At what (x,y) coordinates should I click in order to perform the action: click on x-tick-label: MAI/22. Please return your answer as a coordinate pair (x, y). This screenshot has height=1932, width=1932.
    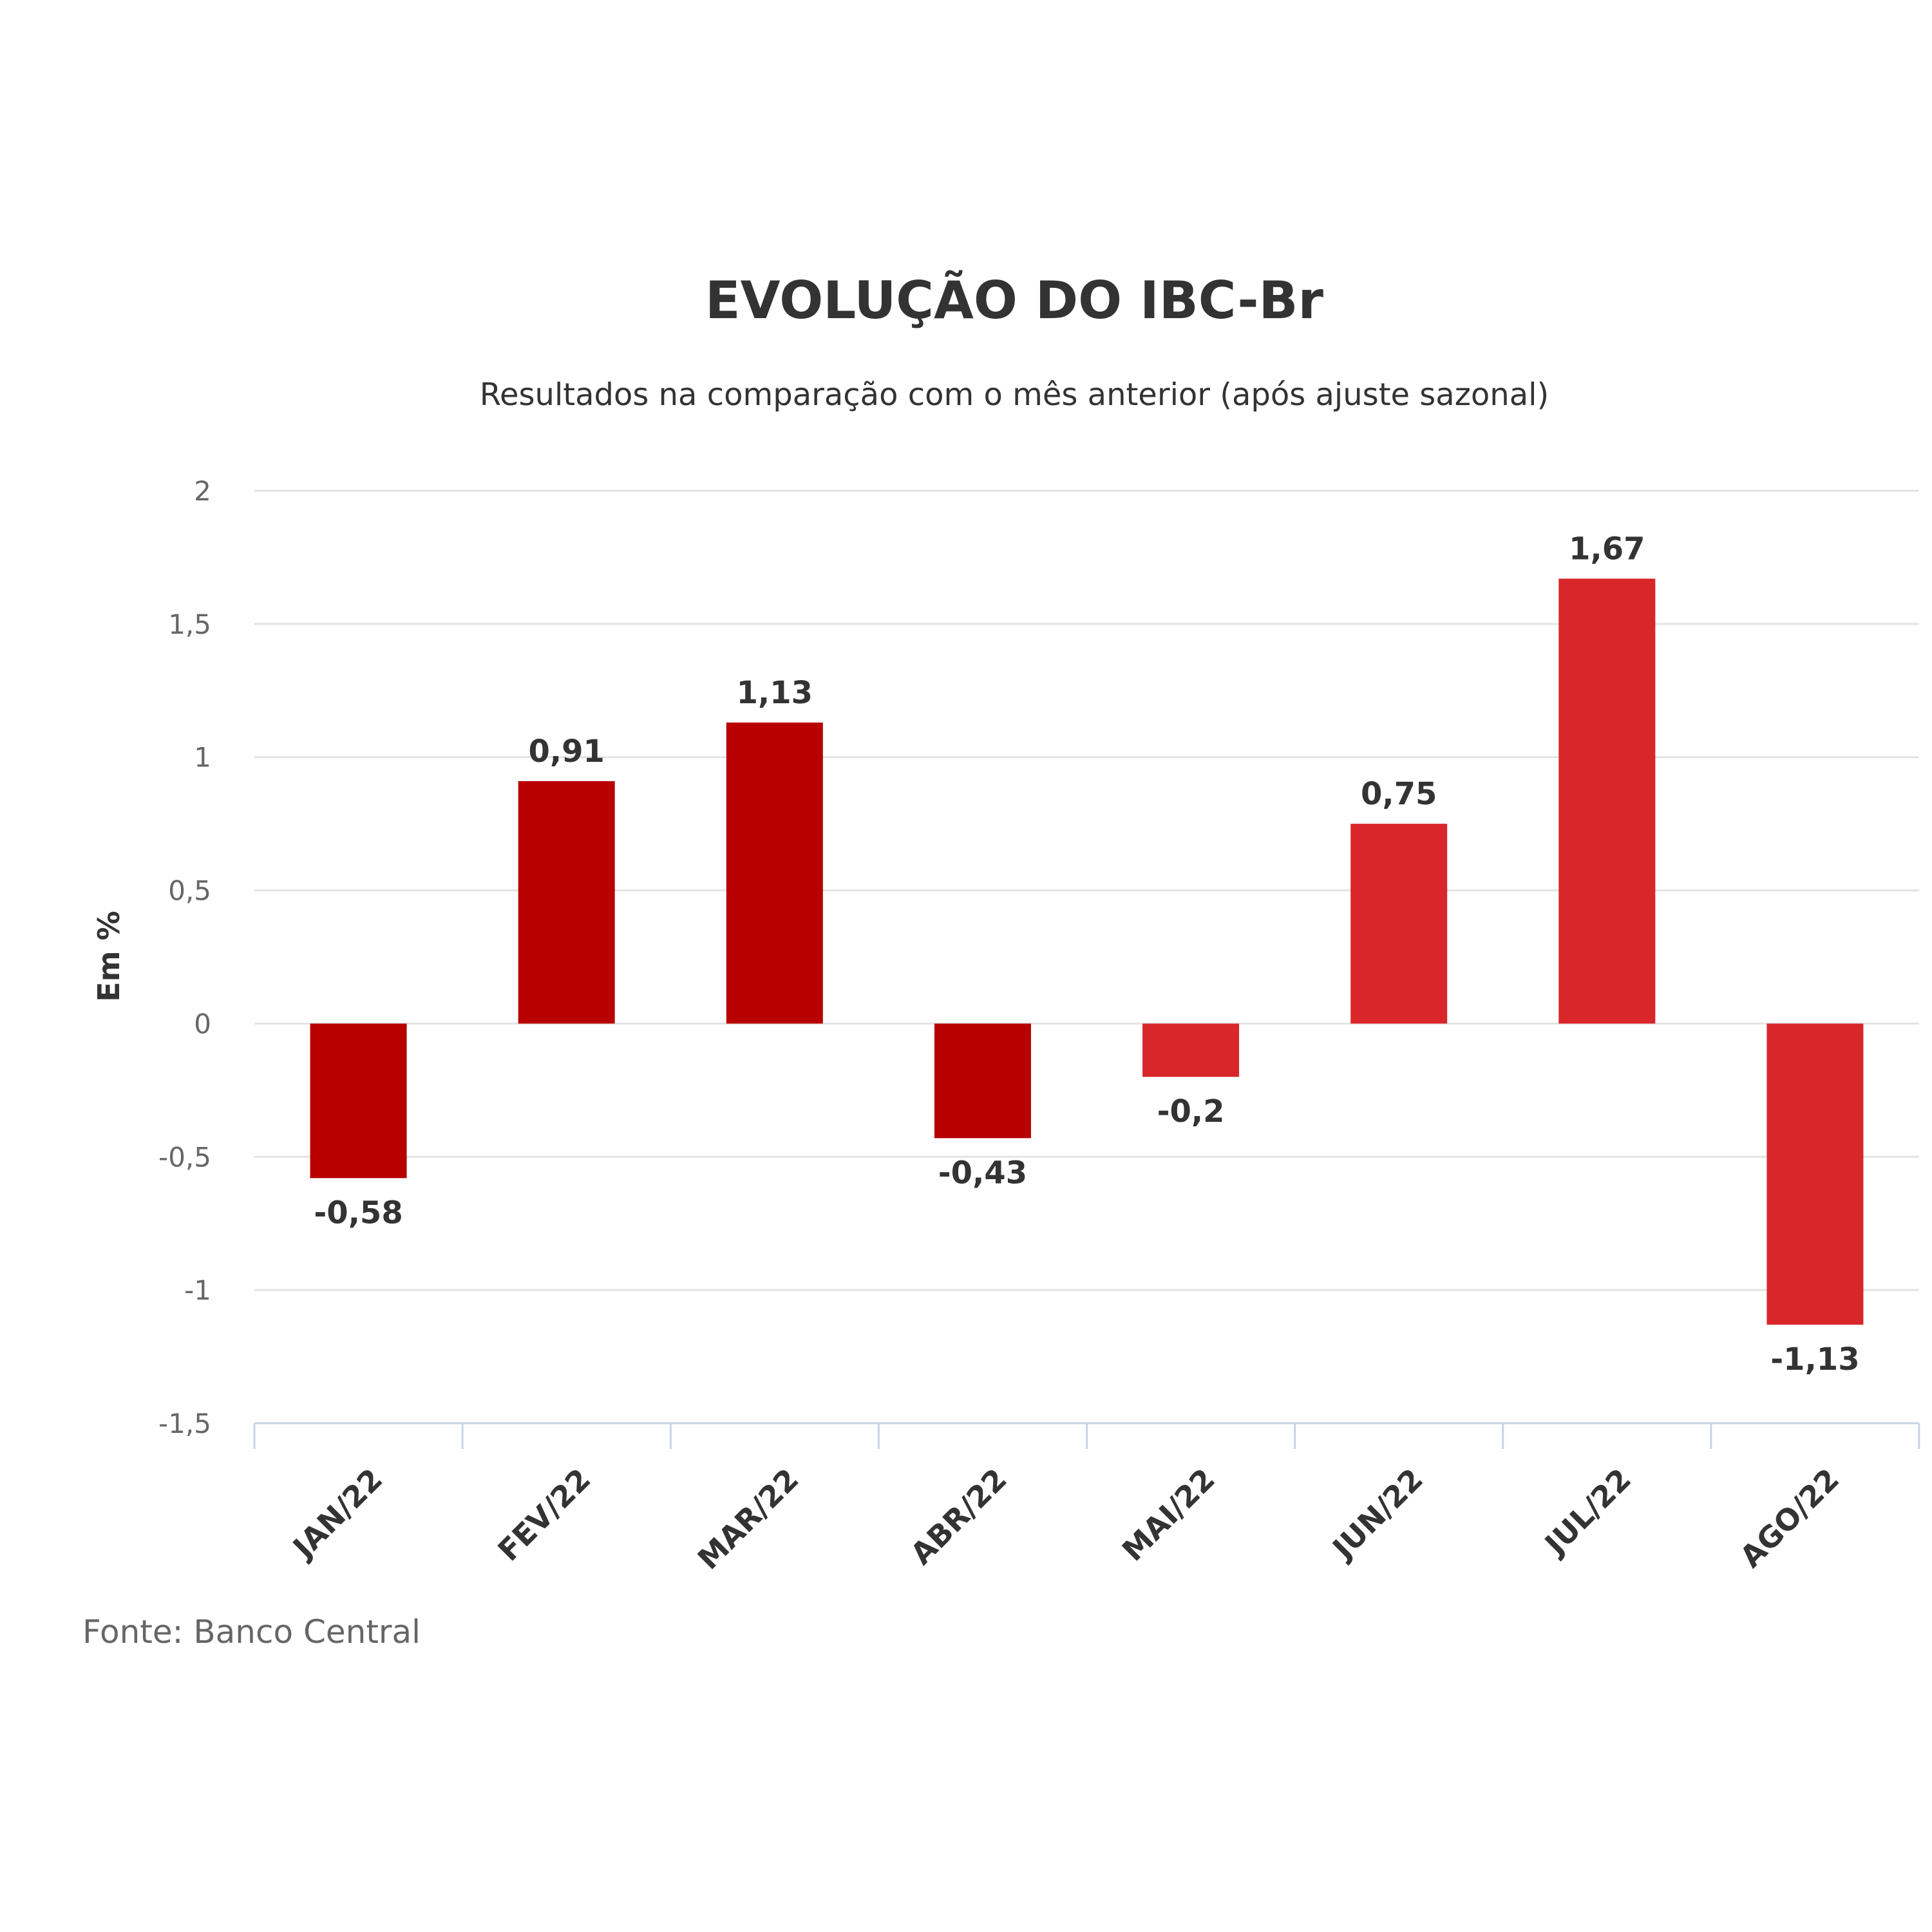
    Looking at the image, I should click on (1168, 1515).